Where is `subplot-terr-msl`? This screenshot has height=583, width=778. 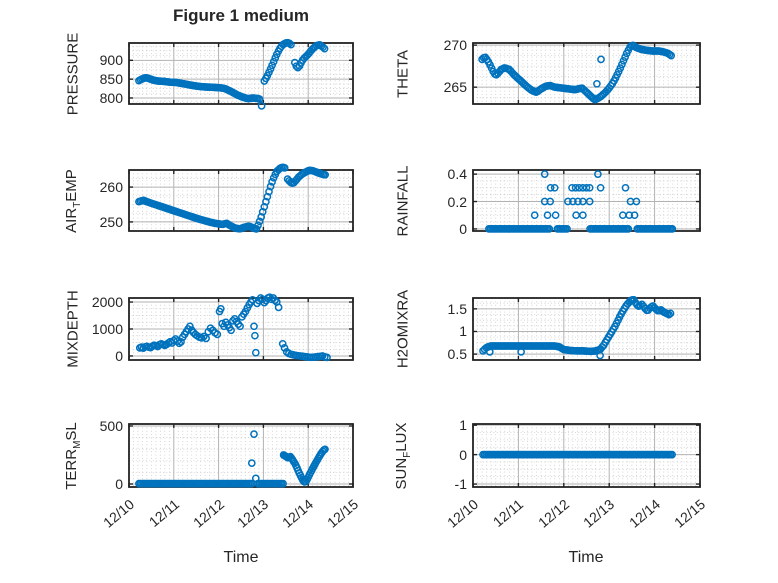
subplot-terr-msl is located at coordinates (241, 455).